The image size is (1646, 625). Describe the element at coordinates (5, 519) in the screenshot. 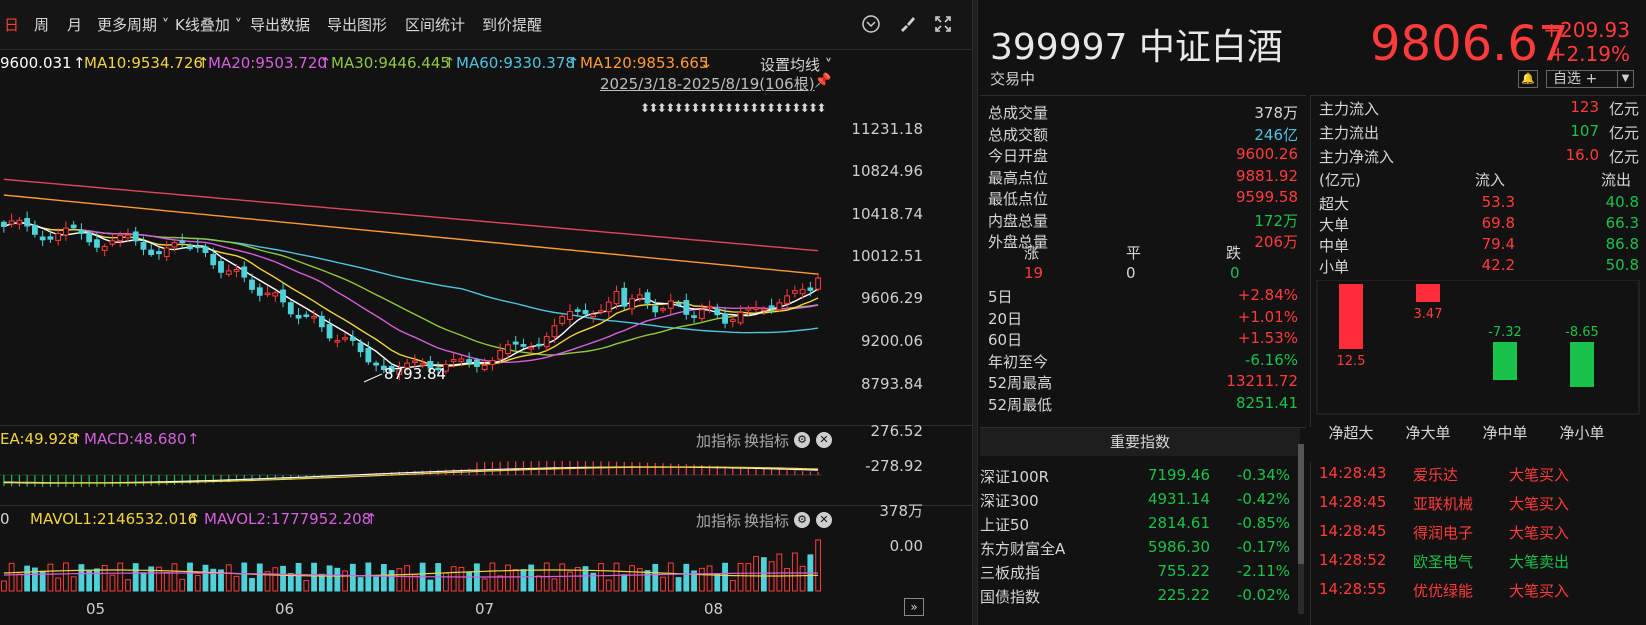

I see `vol-value: 0` at that location.